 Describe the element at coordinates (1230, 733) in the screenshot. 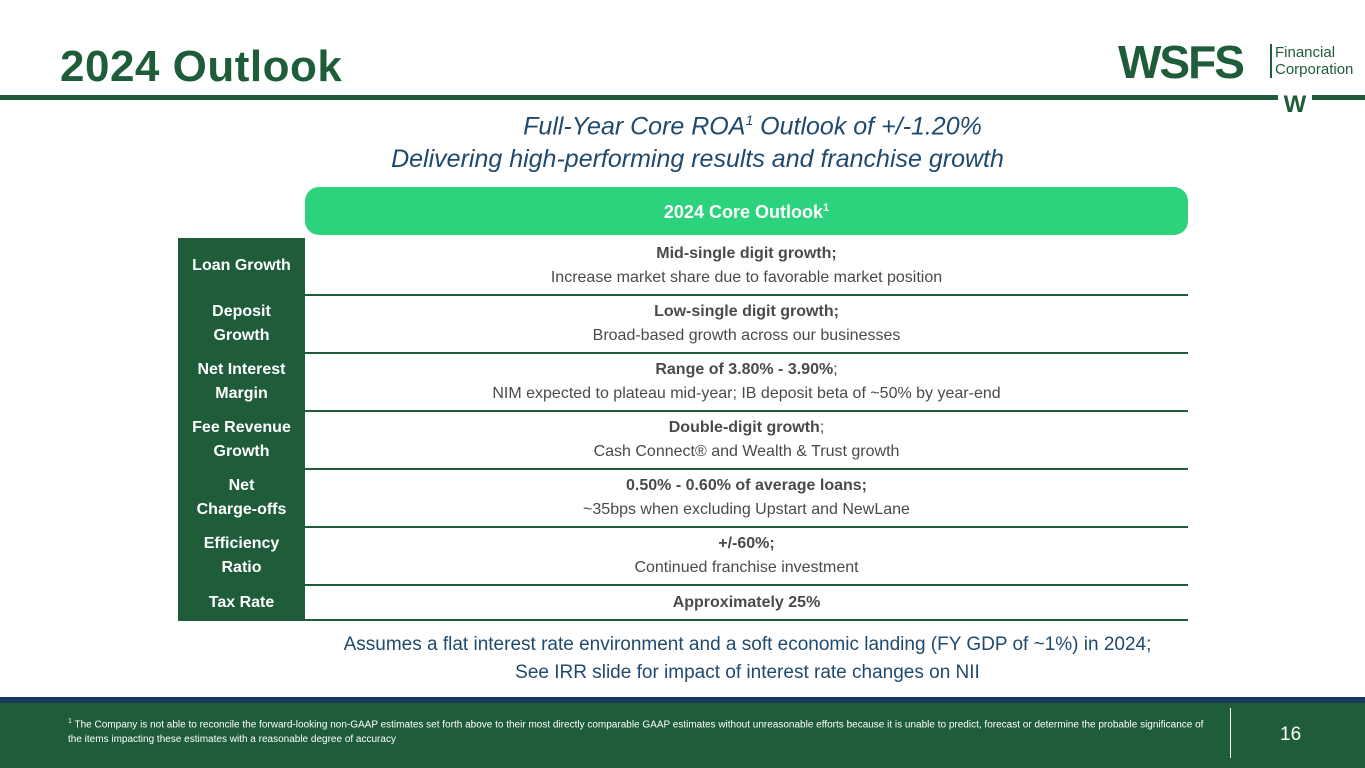

I see `footer-divider` at that location.